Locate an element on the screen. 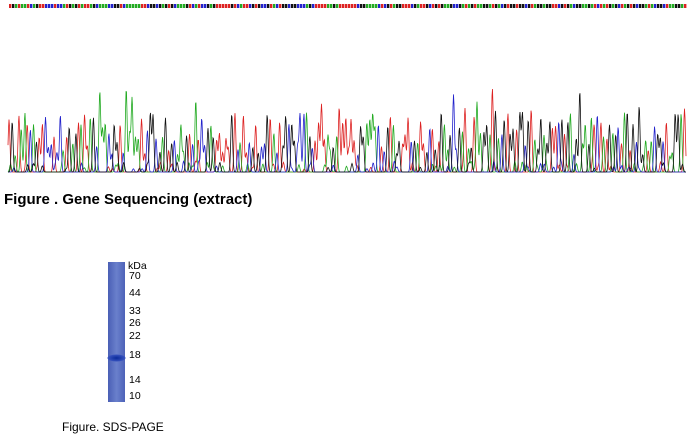 Image resolution: width=688 pixels, height=439 pixels. gel-lane is located at coordinates (116, 332).